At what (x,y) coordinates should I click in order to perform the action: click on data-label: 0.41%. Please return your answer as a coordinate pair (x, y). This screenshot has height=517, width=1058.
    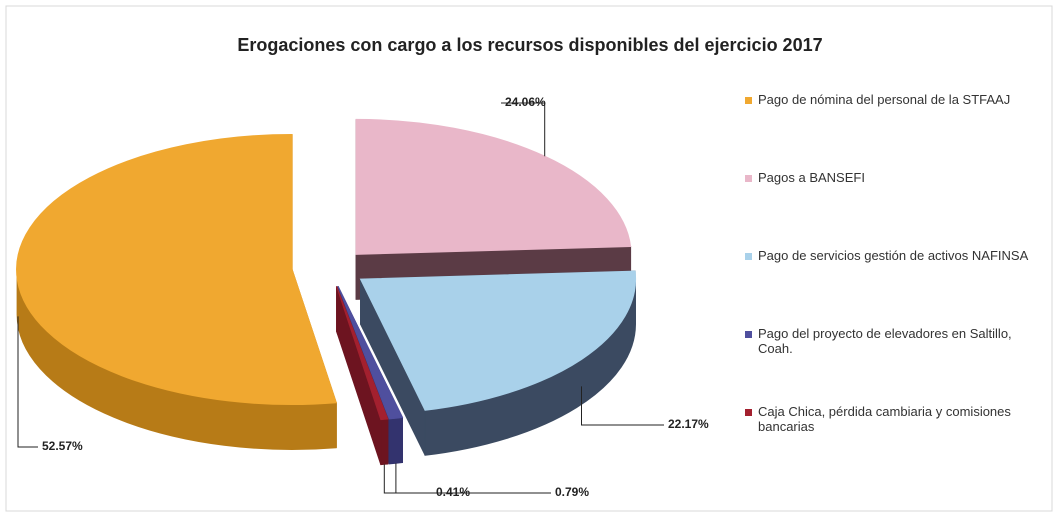
    Looking at the image, I should click on (453, 492).